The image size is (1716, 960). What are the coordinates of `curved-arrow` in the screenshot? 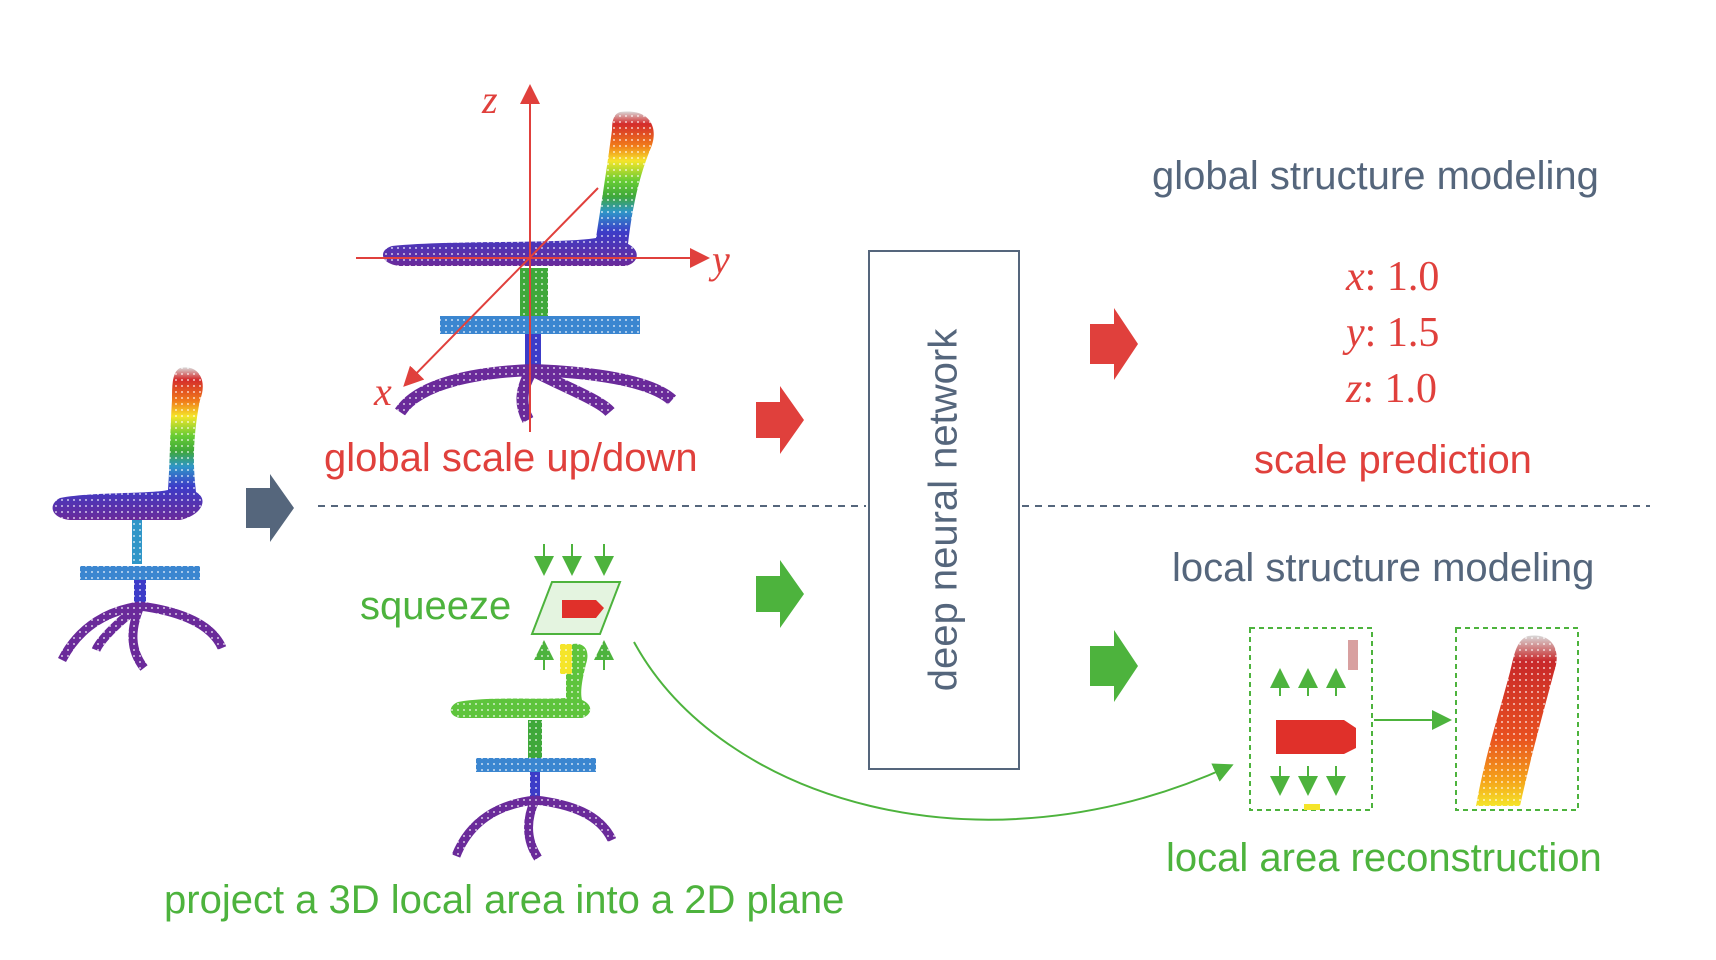 It's located at (933, 731).